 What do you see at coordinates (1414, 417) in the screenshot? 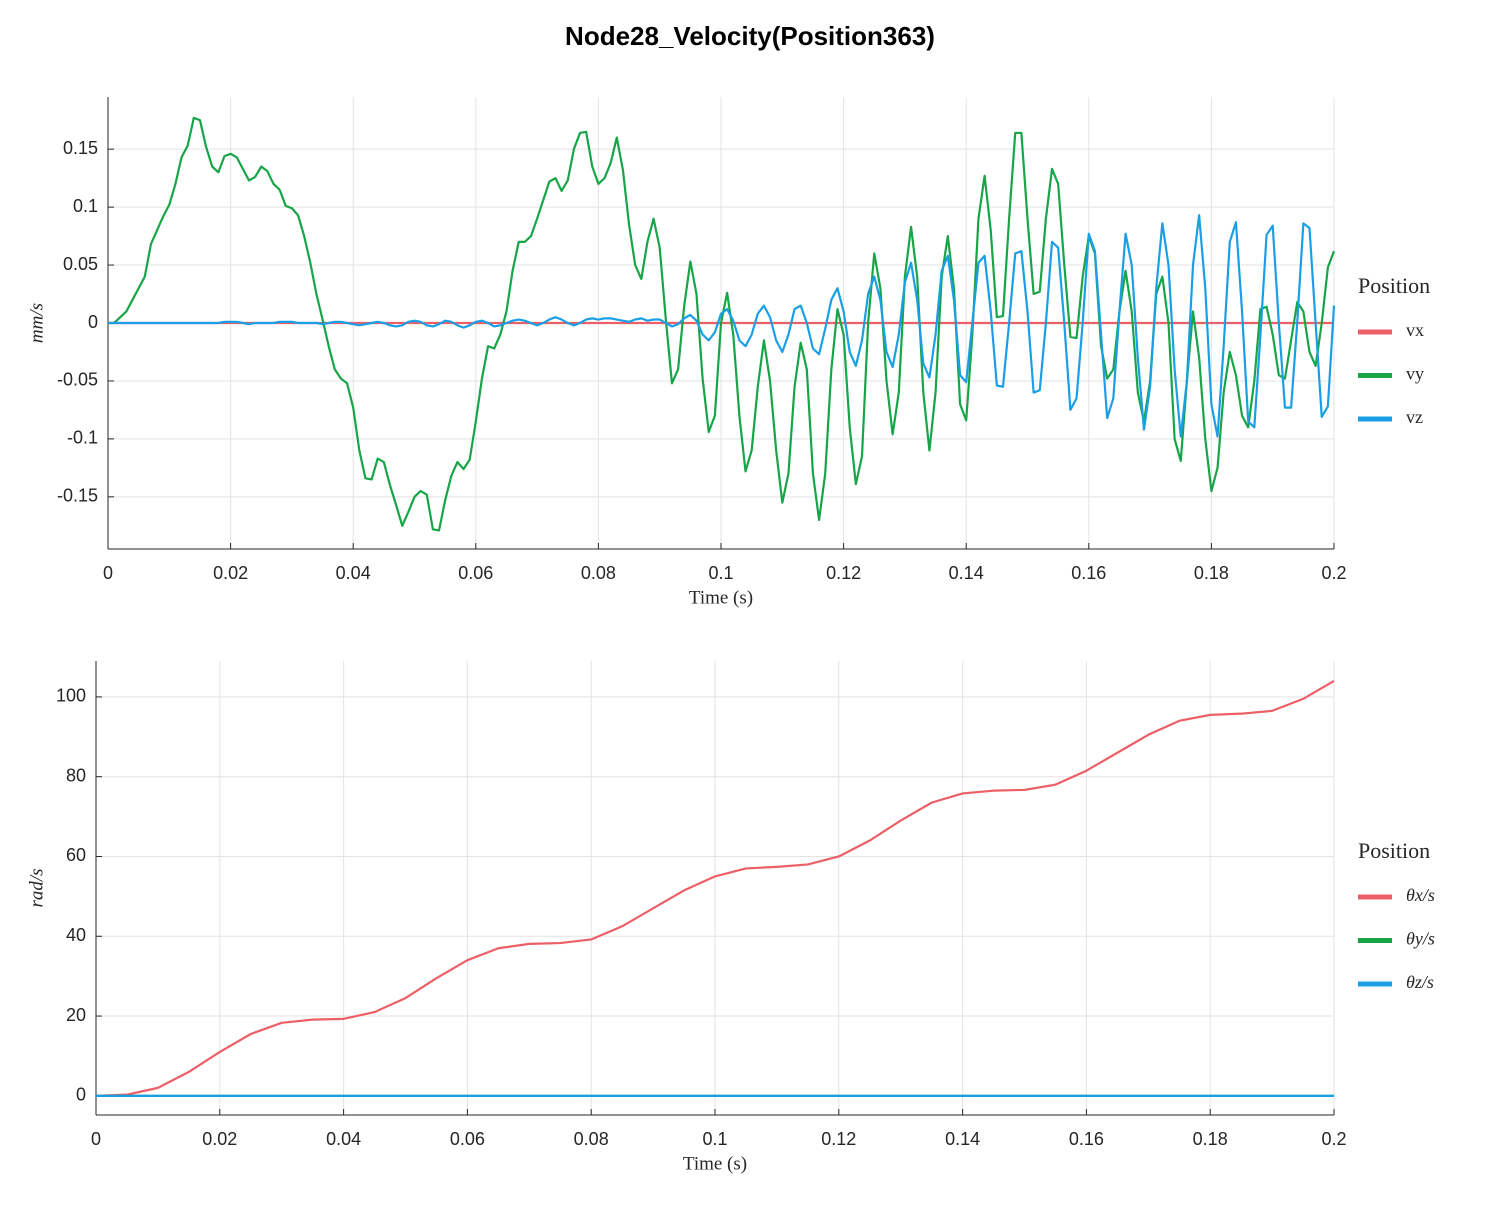
I see `legend-label: vz` at bounding box center [1414, 417].